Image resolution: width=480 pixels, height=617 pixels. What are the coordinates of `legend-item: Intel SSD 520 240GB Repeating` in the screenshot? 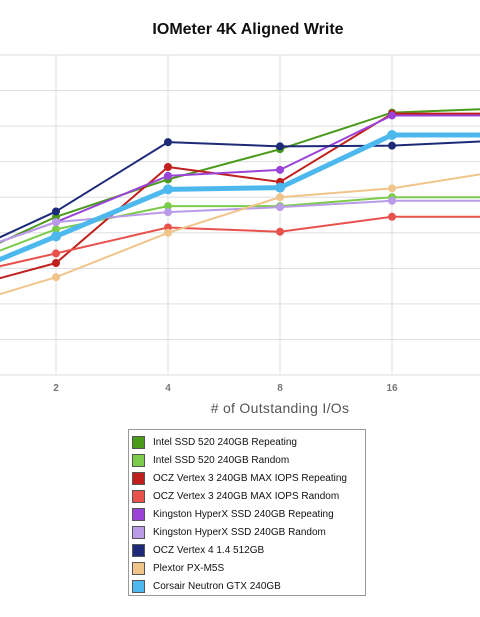 It's located at (247, 442).